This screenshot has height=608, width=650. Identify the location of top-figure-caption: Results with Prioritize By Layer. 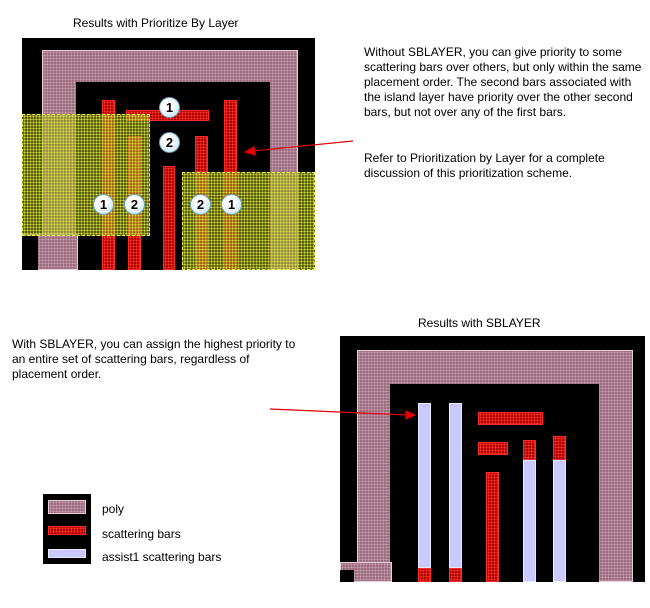
(156, 23).